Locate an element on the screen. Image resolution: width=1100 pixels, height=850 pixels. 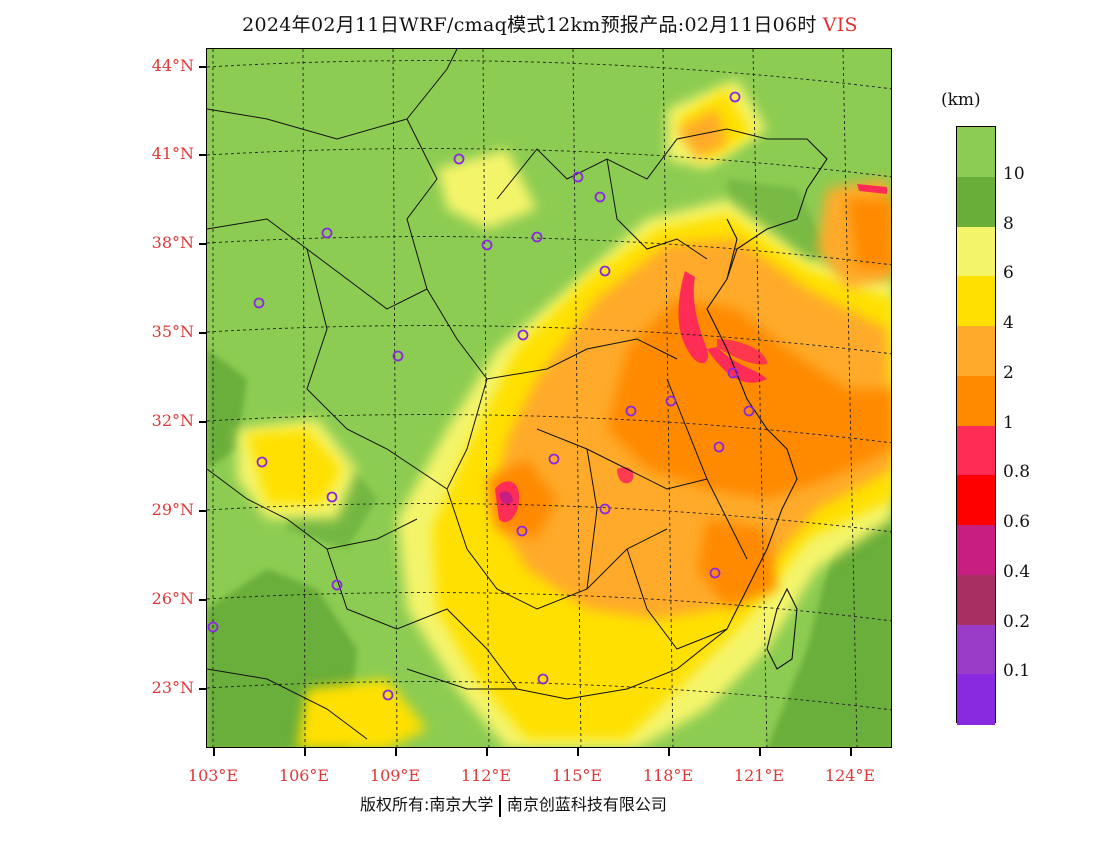
legend-label: 6 is located at coordinates (1008, 273).